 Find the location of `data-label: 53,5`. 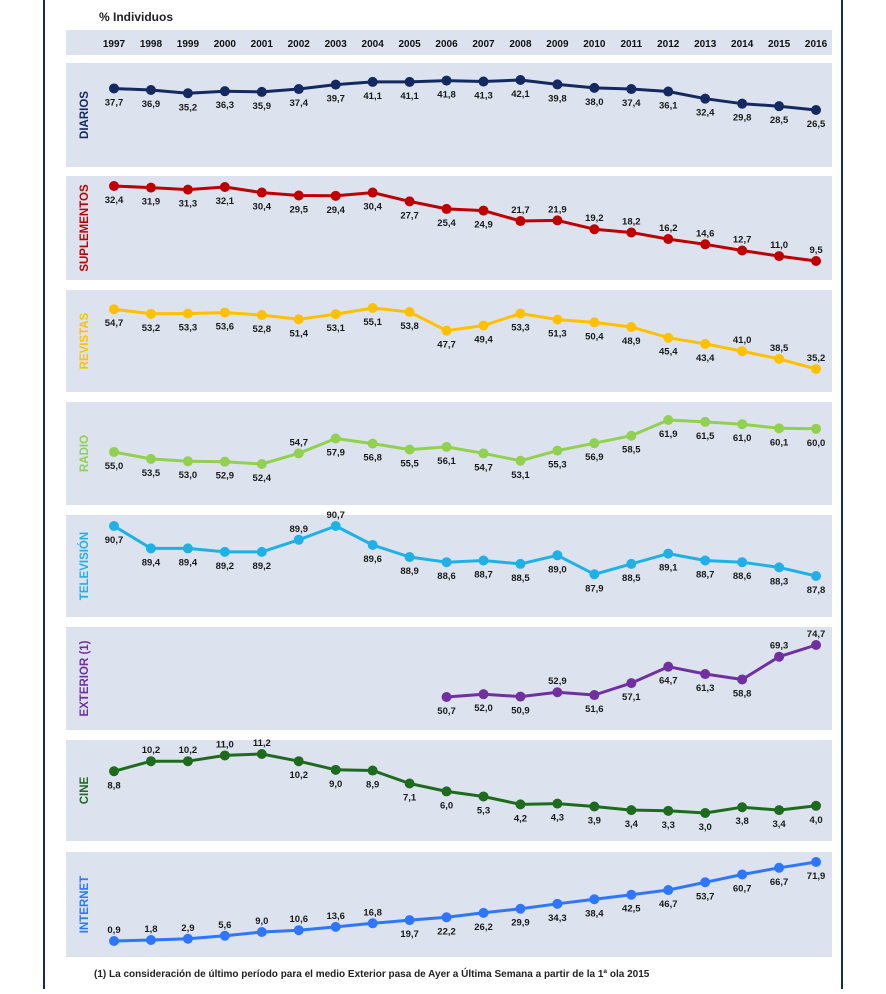

data-label: 53,5 is located at coordinates (151, 473).